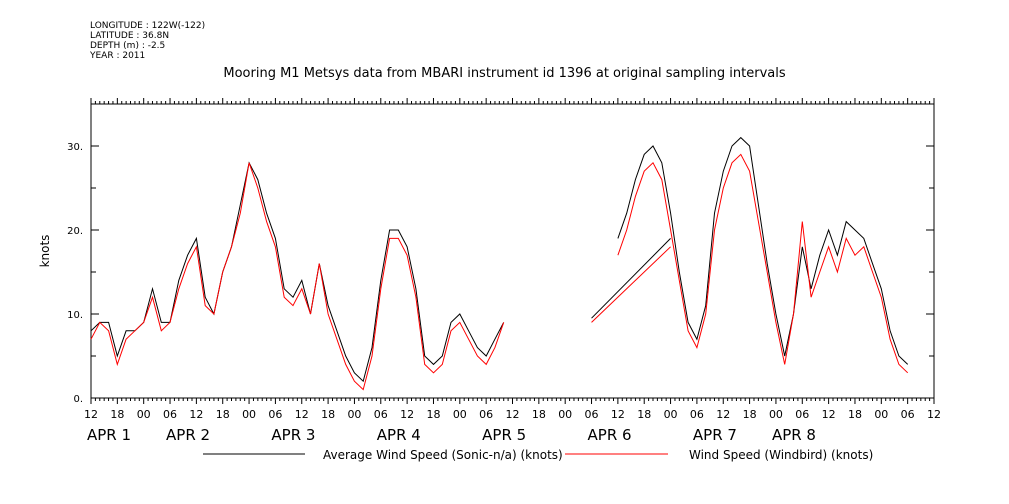 This screenshot has width=1009, height=504. Describe the element at coordinates (781, 455) in the screenshot. I see `legend-label-windbird: Wind Speed (Windbird) (knots)` at that location.